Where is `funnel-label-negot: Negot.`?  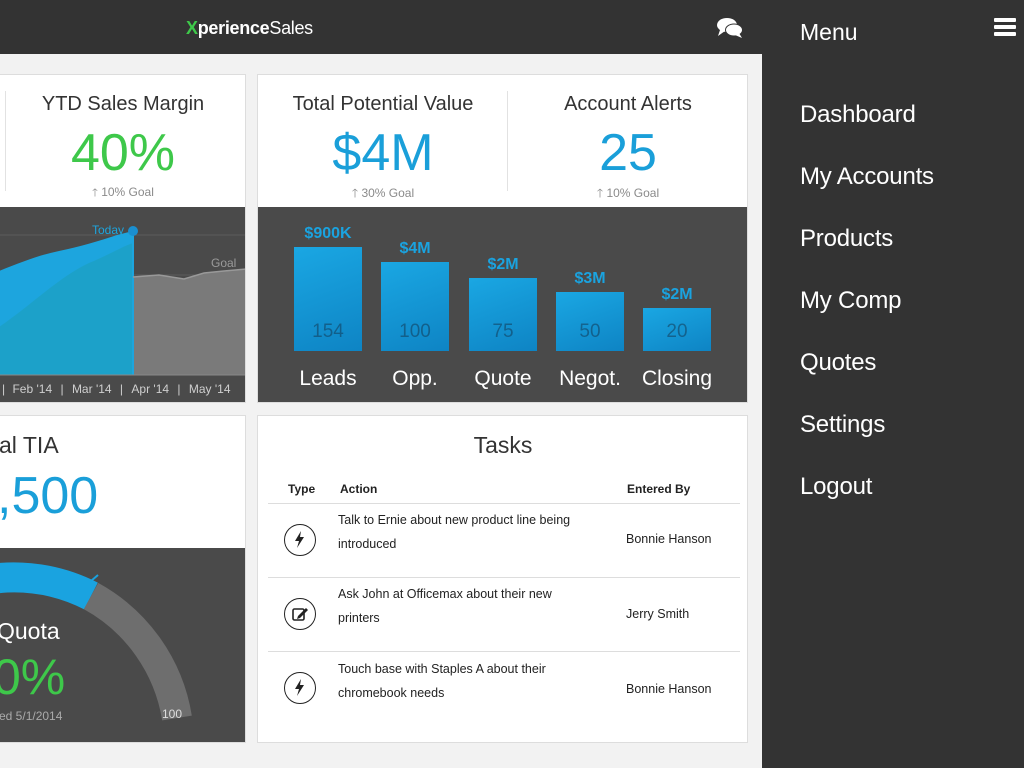 funnel-label-negot: Negot. is located at coordinates (590, 378).